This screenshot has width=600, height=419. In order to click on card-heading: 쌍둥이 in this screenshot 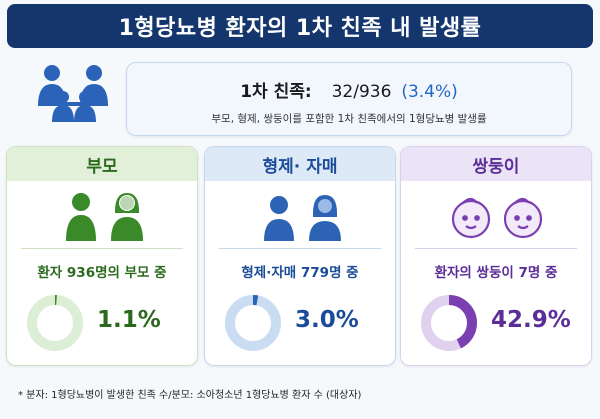, I will do `click(496, 164)`.